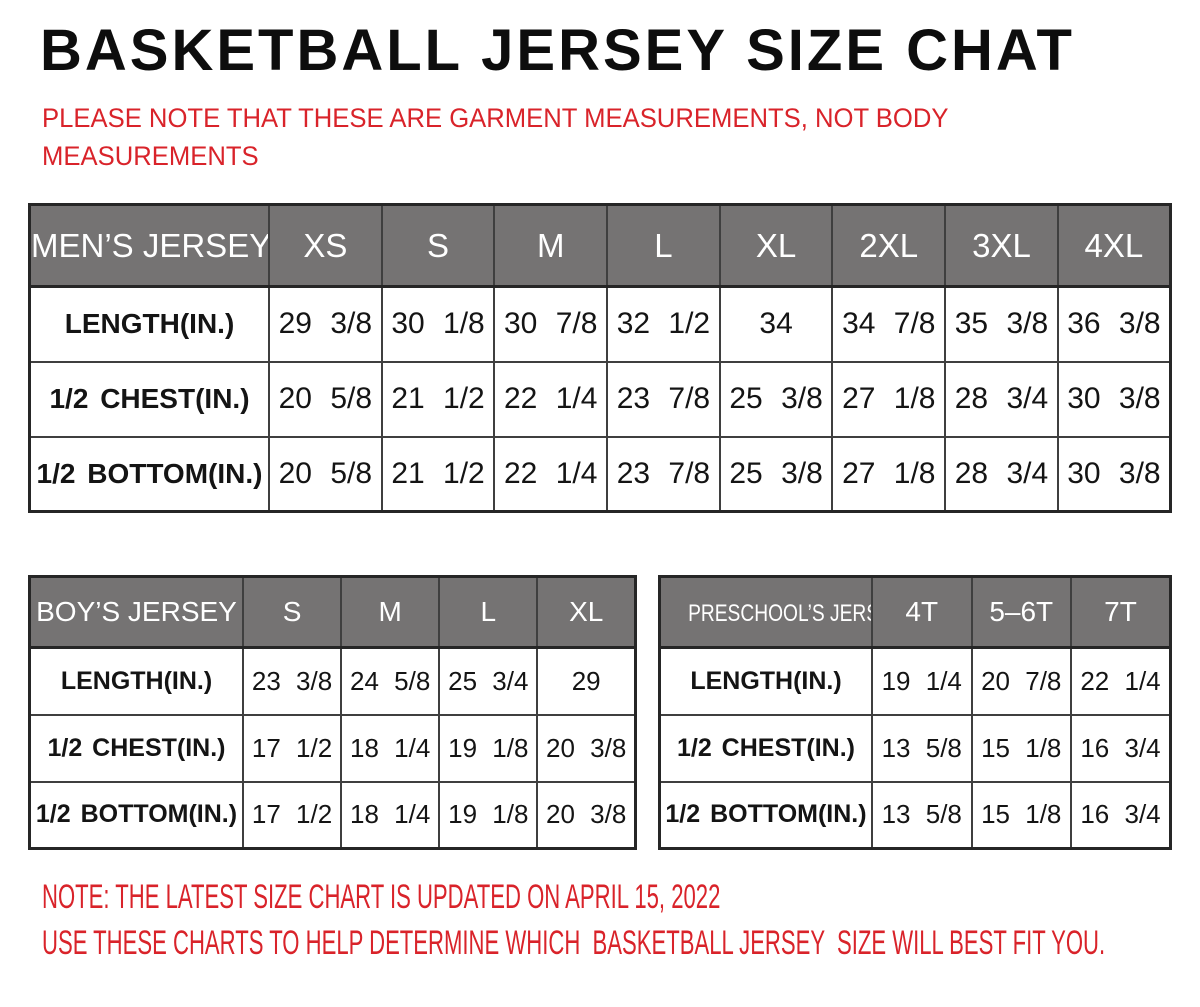  What do you see at coordinates (488, 681) in the screenshot?
I see `measurement-value: 25 3/4` at bounding box center [488, 681].